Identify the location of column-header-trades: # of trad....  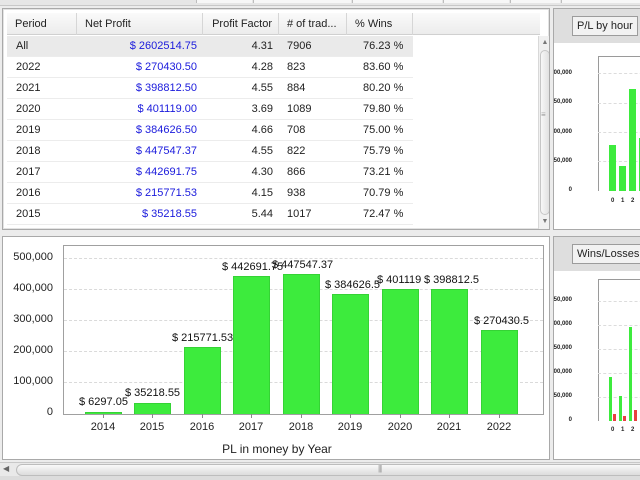
(313, 24).